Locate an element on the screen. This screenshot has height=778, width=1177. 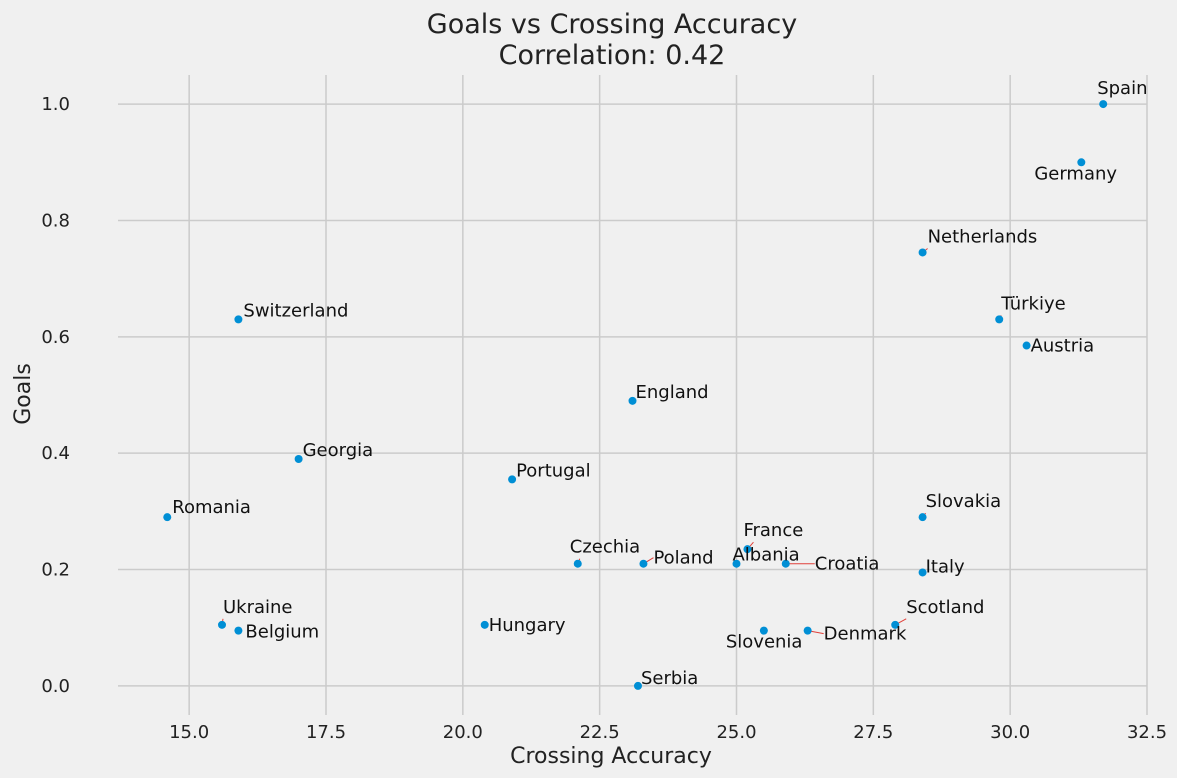
y-axis-label: Goals is located at coordinates (23, 394).